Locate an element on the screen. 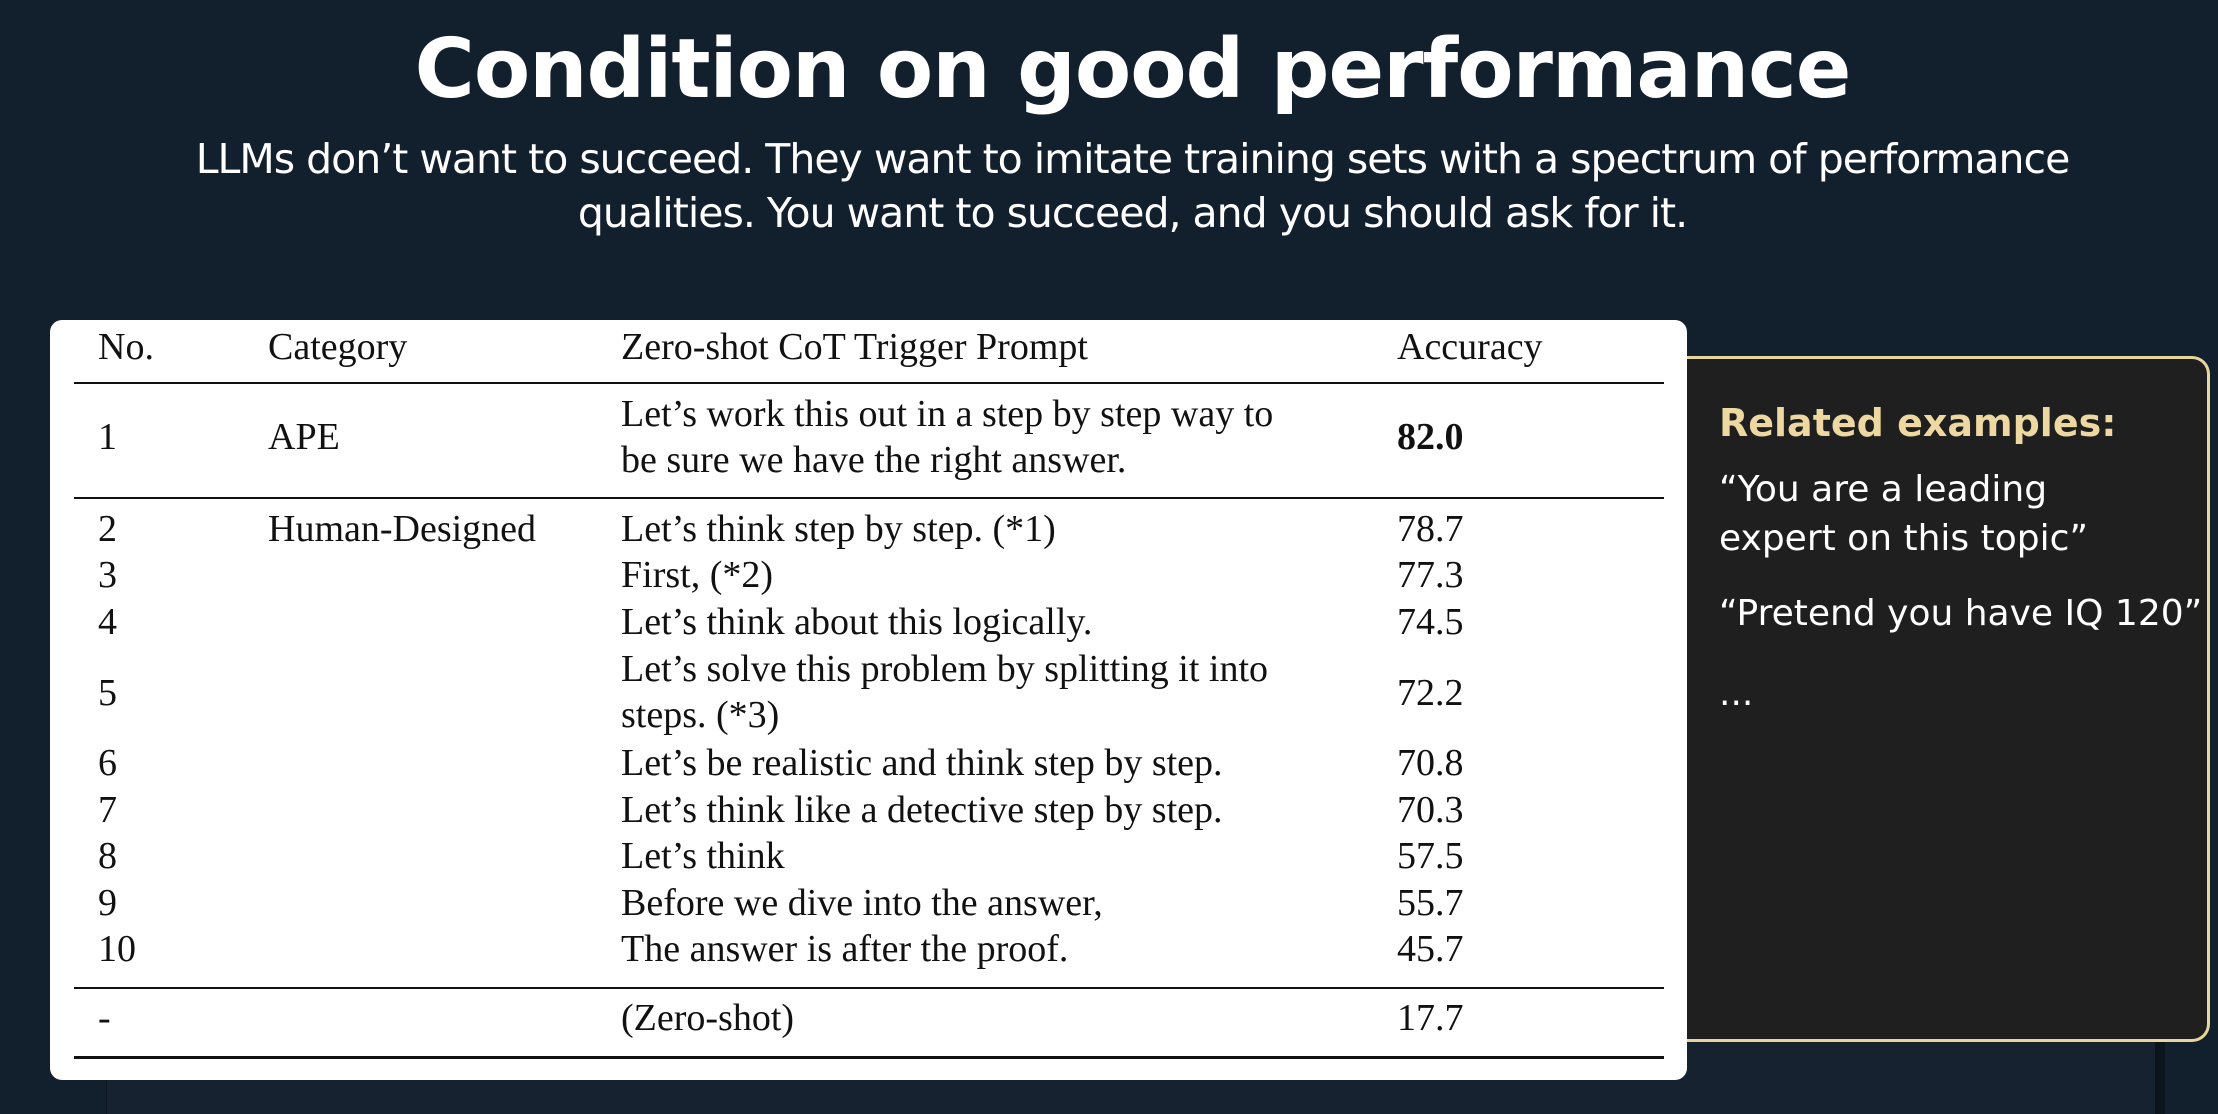 The height and width of the screenshot is (1114, 2218). table-row-prompt-line: be sure we have the right answer. is located at coordinates (874, 460).